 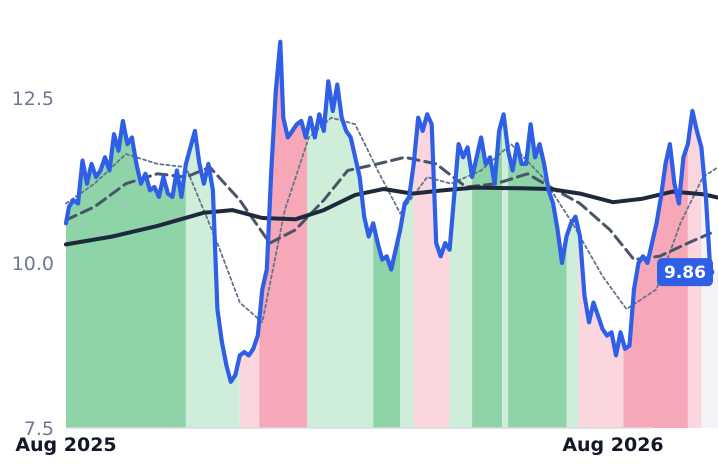 I want to click on y-tick-label: 12.5, so click(x=33, y=99).